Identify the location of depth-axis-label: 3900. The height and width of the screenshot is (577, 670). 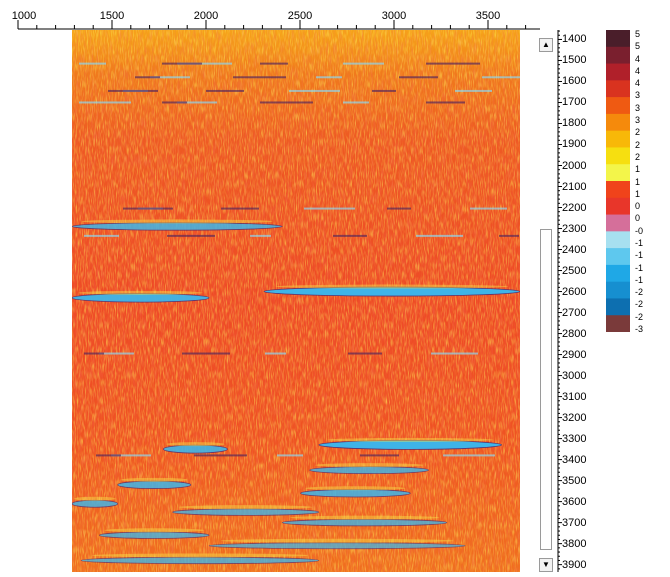
(574, 564).